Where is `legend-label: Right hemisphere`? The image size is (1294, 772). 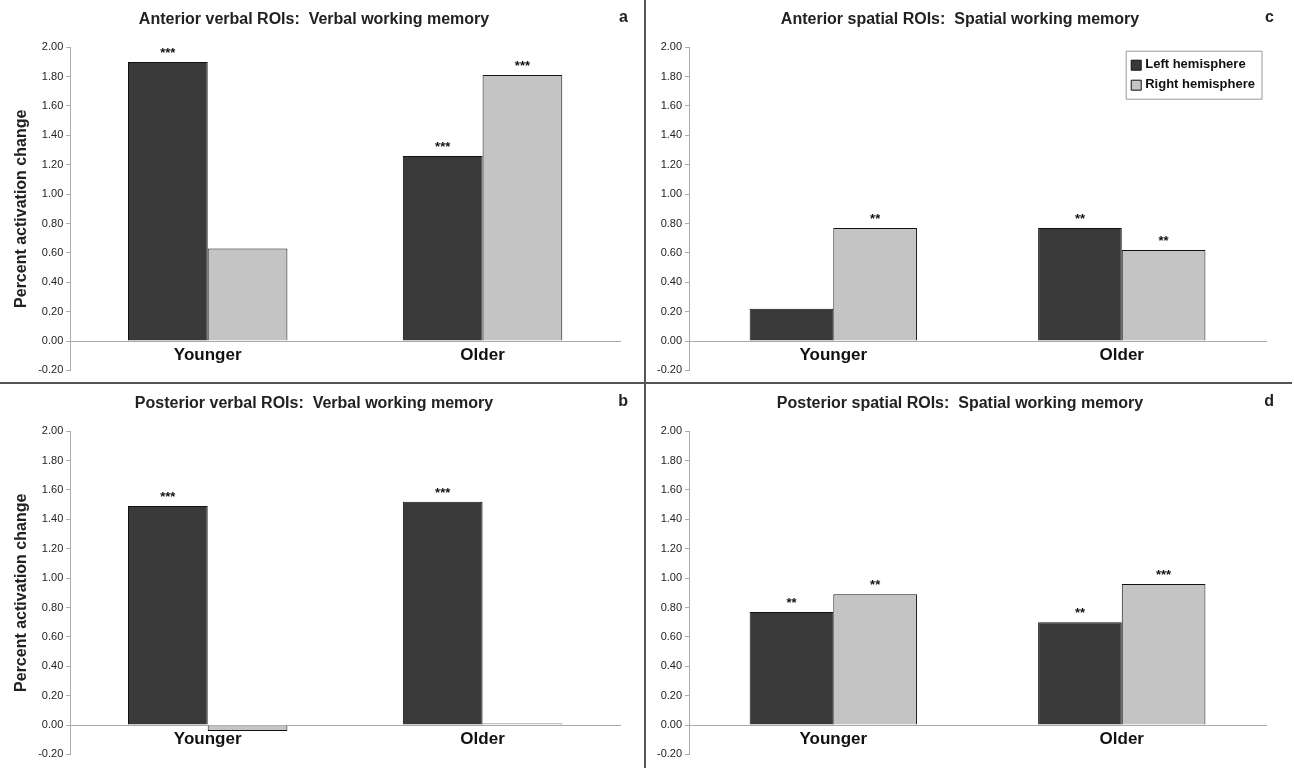 legend-label: Right hemisphere is located at coordinates (1200, 84).